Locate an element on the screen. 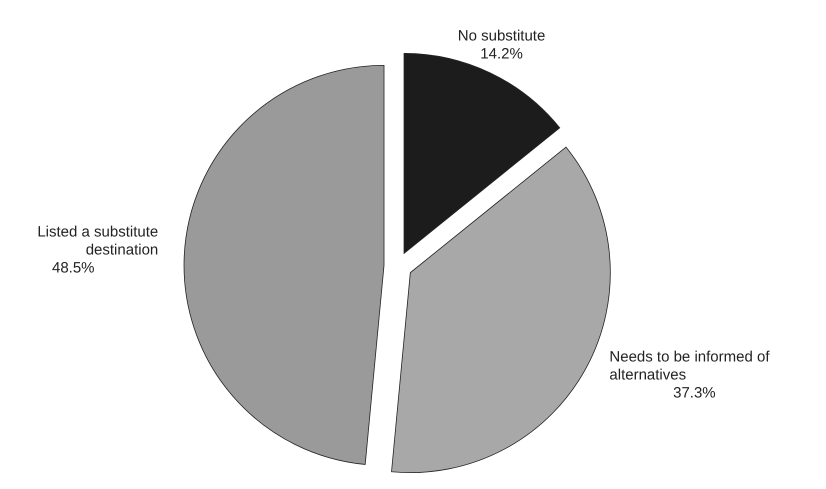  slice-label: No substitute is located at coordinates (502, 35).